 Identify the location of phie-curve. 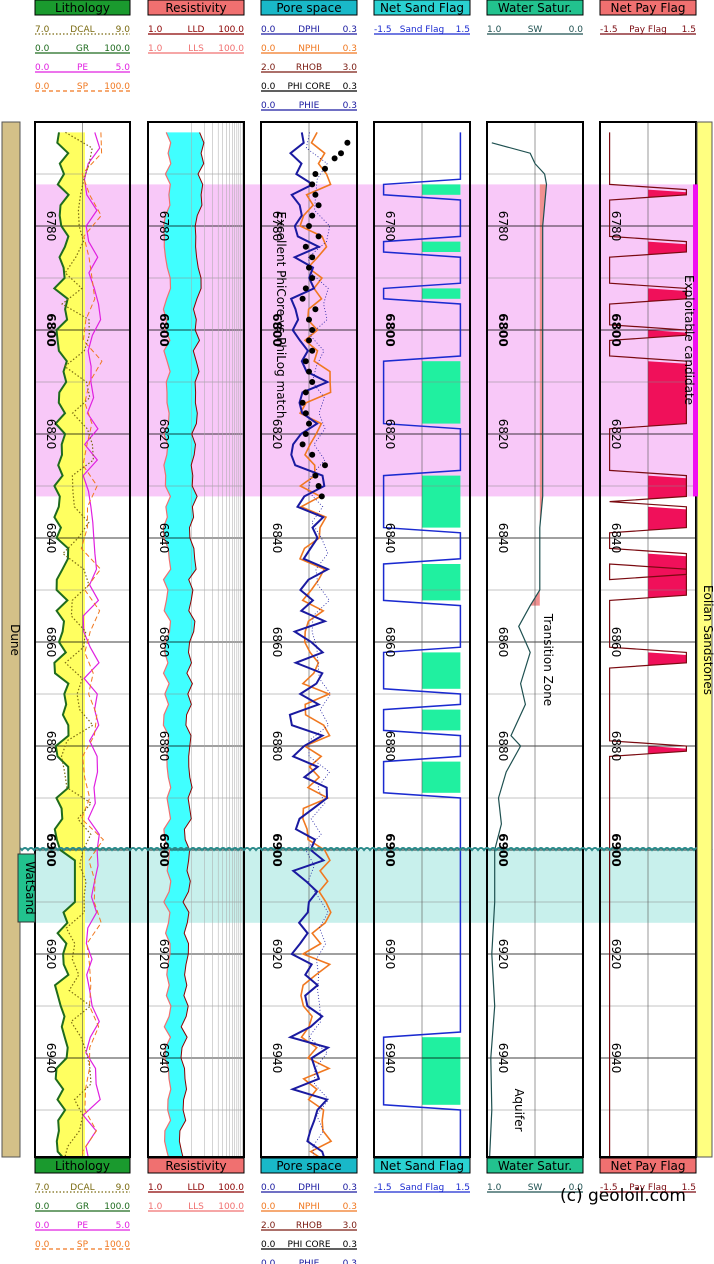
(309, 653).